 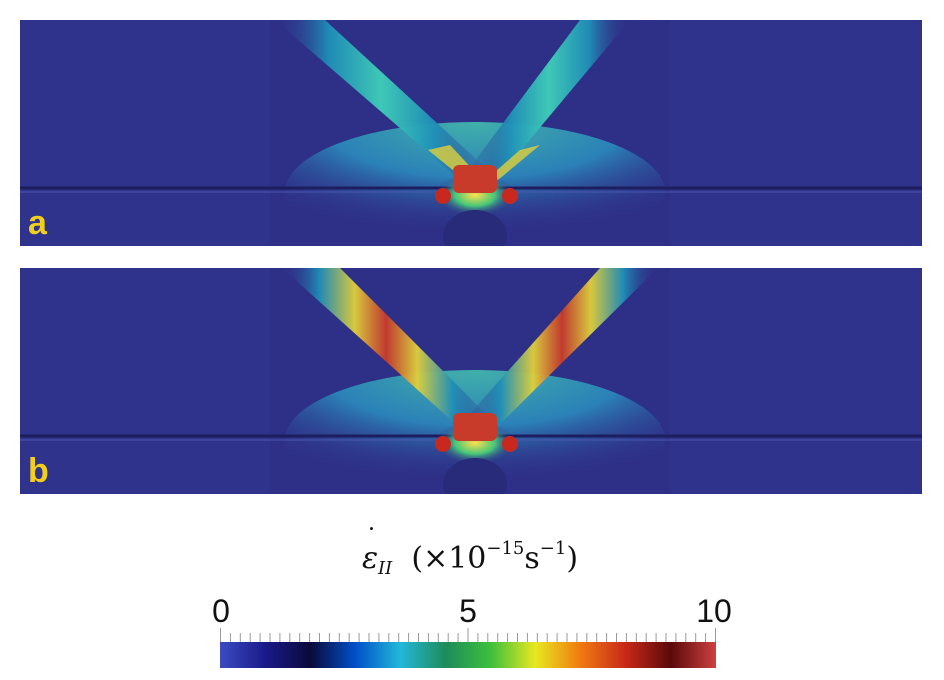 I want to click on panel-label-a: a, so click(x=37, y=223).